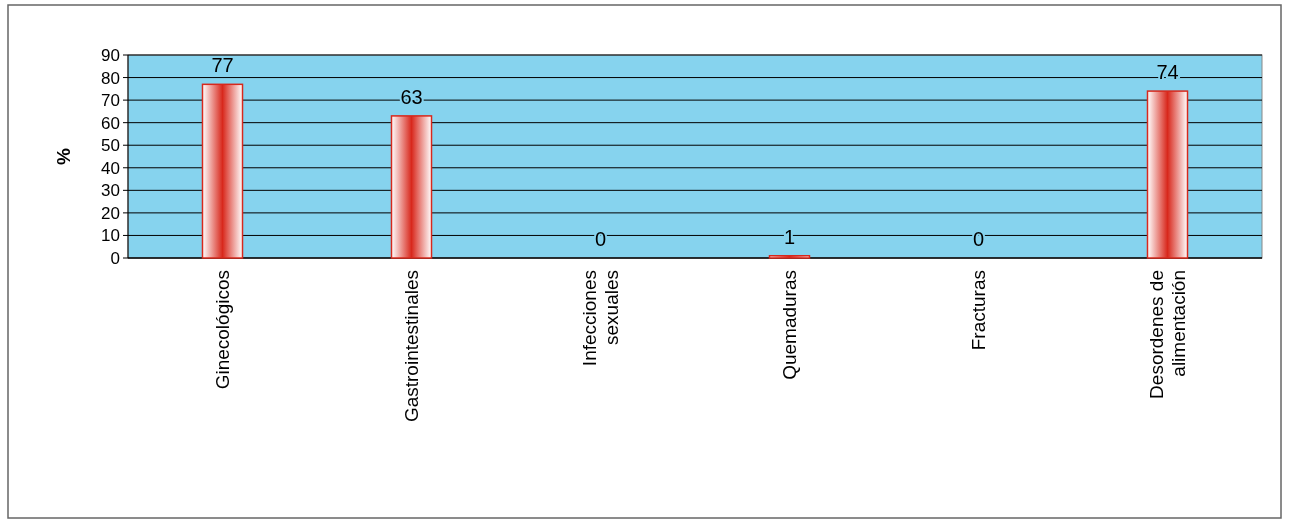  I want to click on y-tick-label: 70, so click(110, 101).